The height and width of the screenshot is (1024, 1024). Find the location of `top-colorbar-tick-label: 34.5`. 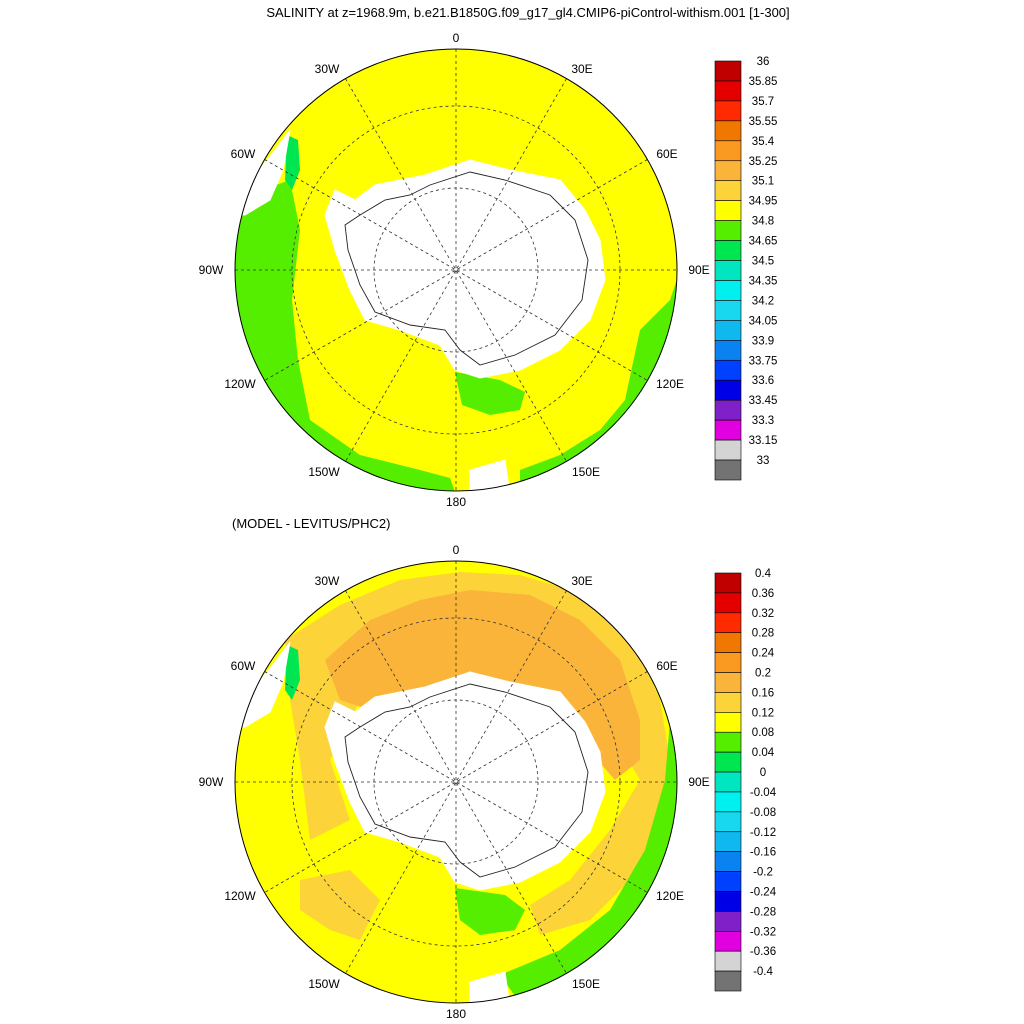

top-colorbar-tick-label: 34.5 is located at coordinates (763, 262).